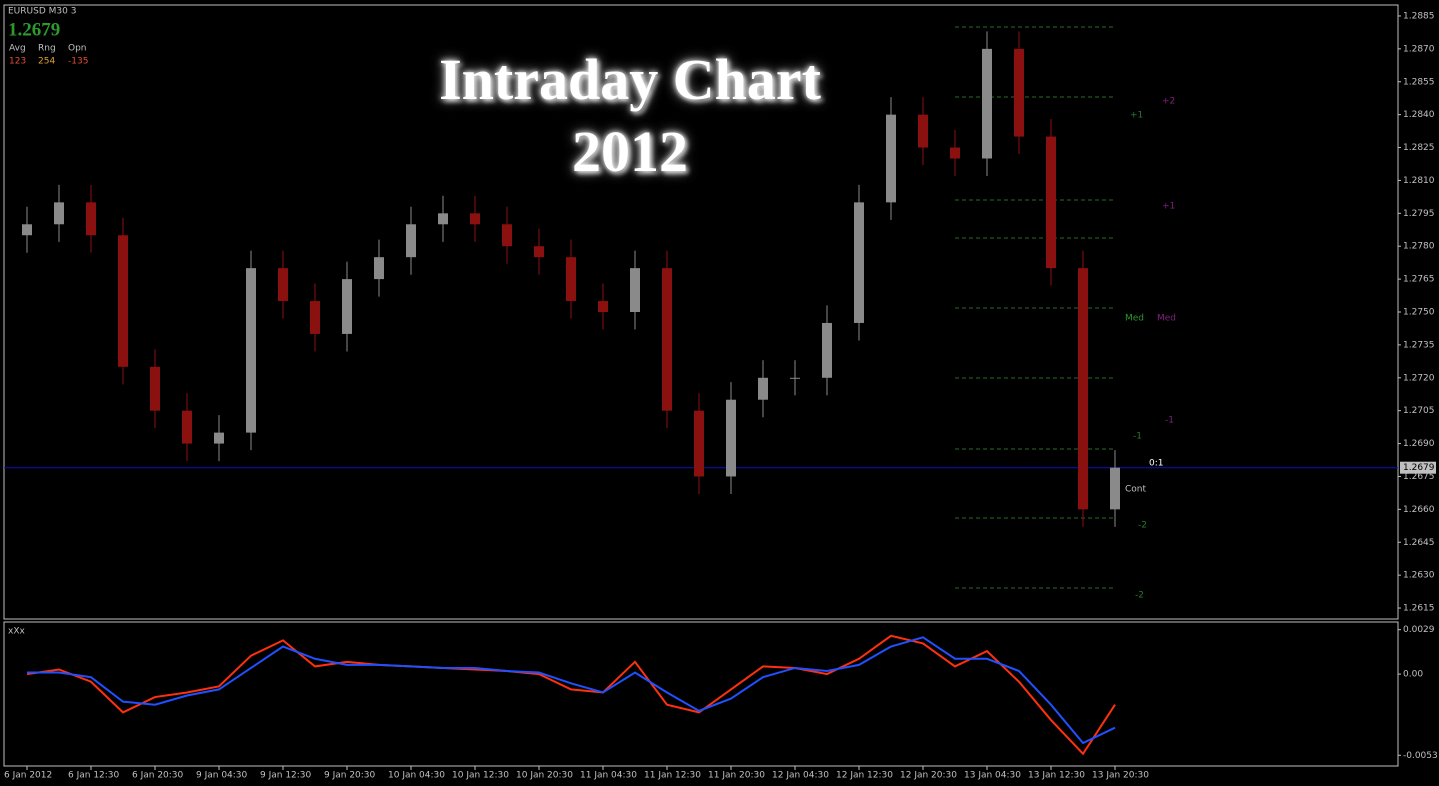 Image resolution: width=1439 pixels, height=786 pixels. Describe the element at coordinates (1420, 756) in the screenshot. I see `y-tick-label: -0.0053` at that location.